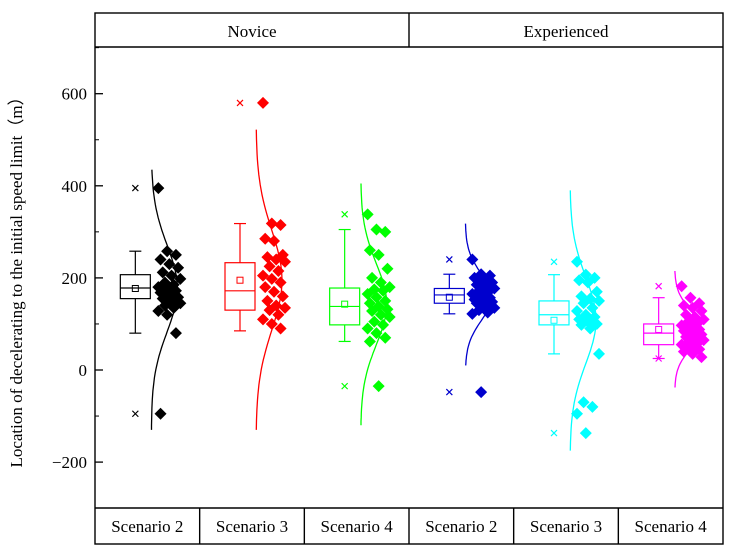 The height and width of the screenshot is (552, 734). Describe the element at coordinates (77, 259) in the screenshot. I see `y-axis: −200 0 200 400 600` at that location.